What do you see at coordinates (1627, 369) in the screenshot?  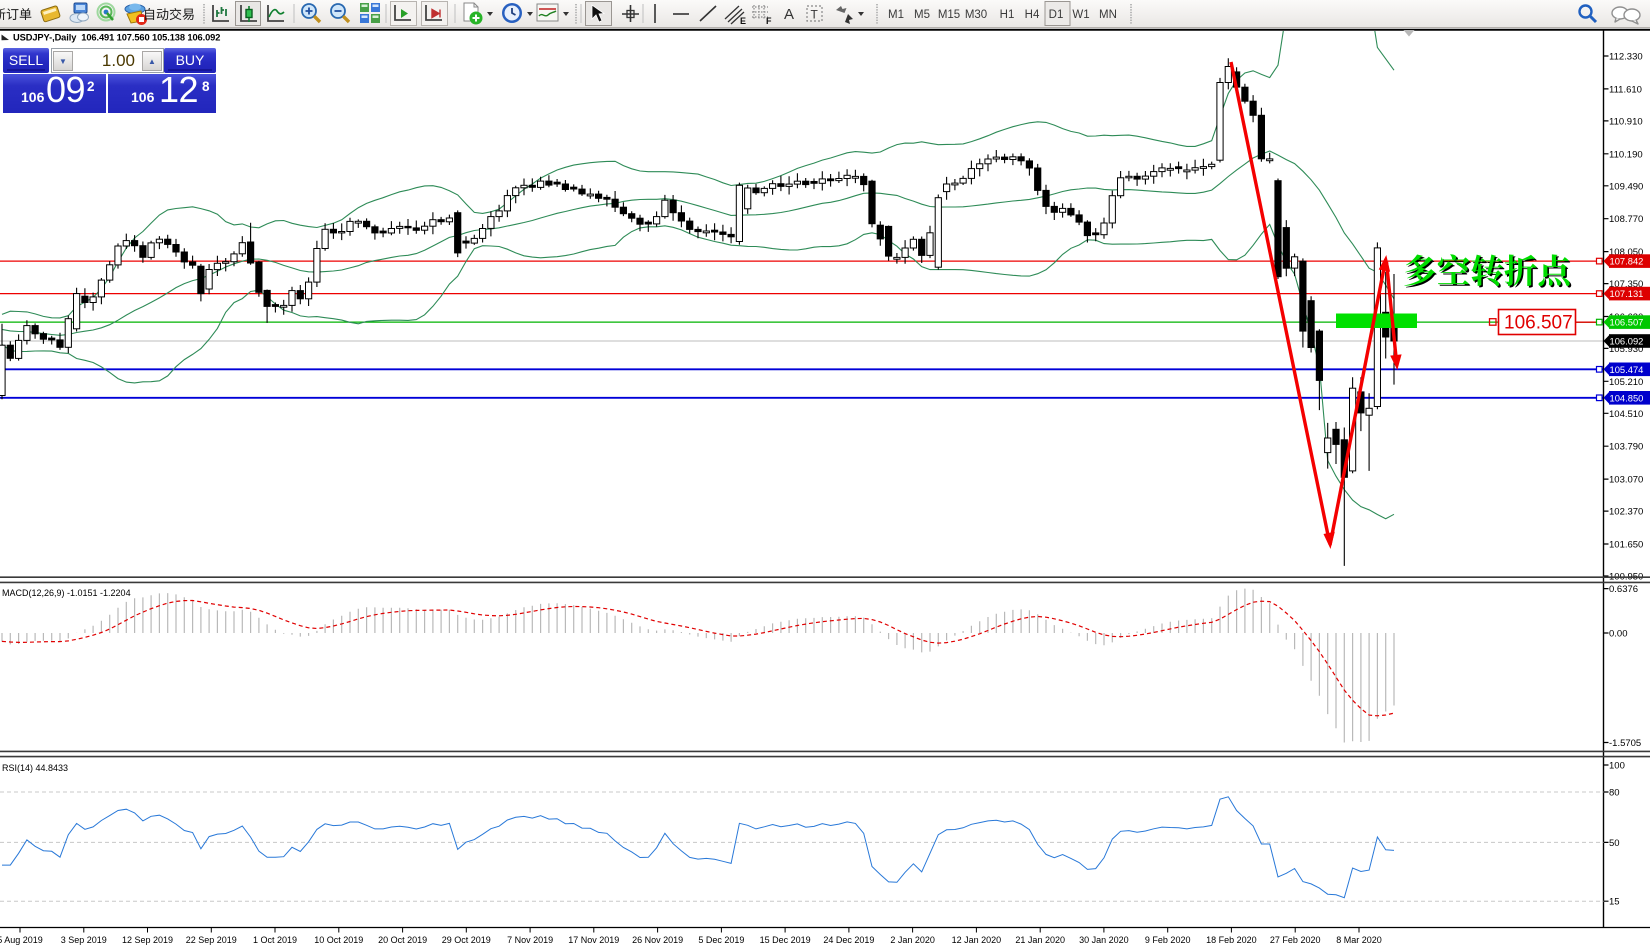 I see `svg-text: 105.474` at bounding box center [1627, 369].